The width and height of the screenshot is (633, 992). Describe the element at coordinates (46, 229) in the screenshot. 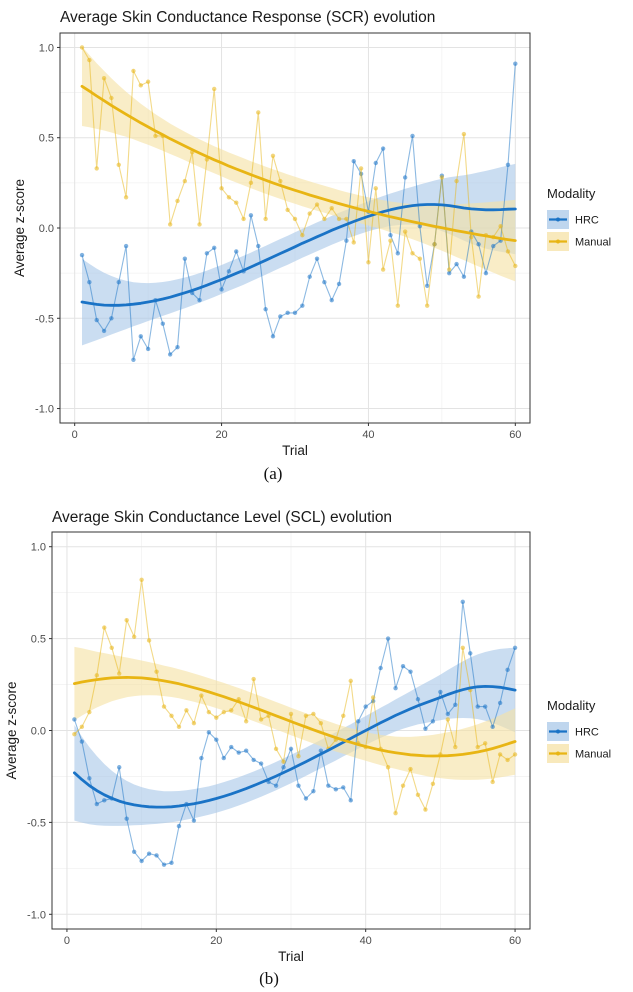

I see `y-tick-label: 0.0` at that location.